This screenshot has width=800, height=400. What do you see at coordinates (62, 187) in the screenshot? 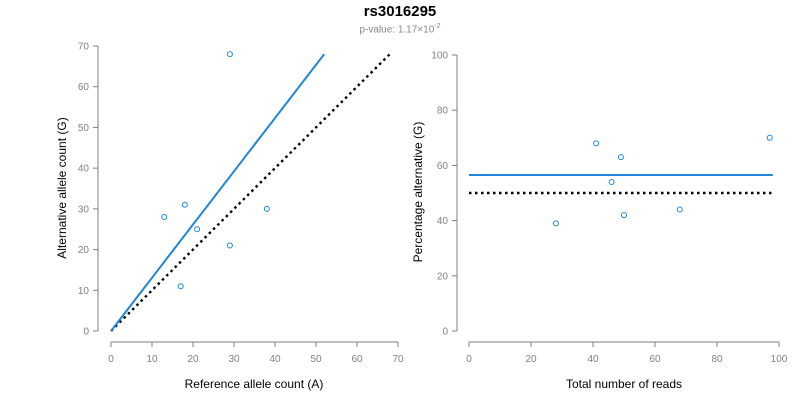
I see `y-axis-title: Alternative allele count (G)` at bounding box center [62, 187].